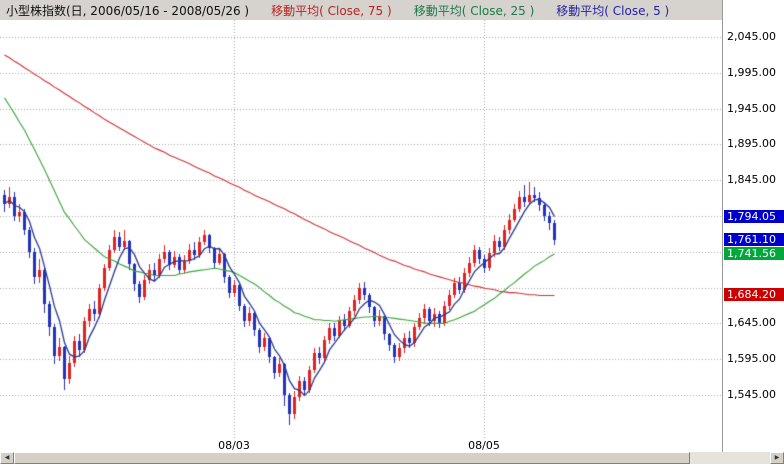 The width and height of the screenshot is (784, 464). Describe the element at coordinates (352, 458) in the screenshot. I see `scrollbar-thumb` at that location.